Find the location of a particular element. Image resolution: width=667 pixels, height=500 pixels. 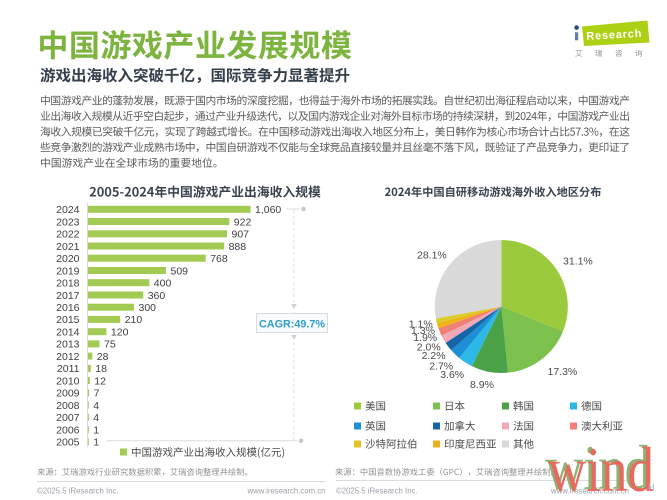

svg-text: 2012 is located at coordinates (68, 357).